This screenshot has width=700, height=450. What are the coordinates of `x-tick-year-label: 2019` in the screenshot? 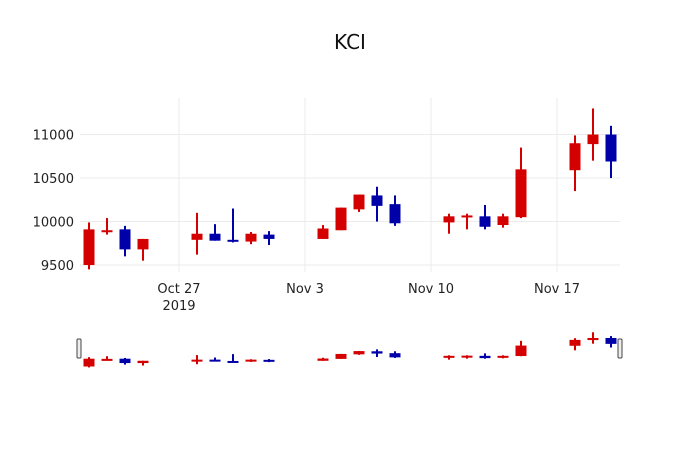 It's located at (178, 306).